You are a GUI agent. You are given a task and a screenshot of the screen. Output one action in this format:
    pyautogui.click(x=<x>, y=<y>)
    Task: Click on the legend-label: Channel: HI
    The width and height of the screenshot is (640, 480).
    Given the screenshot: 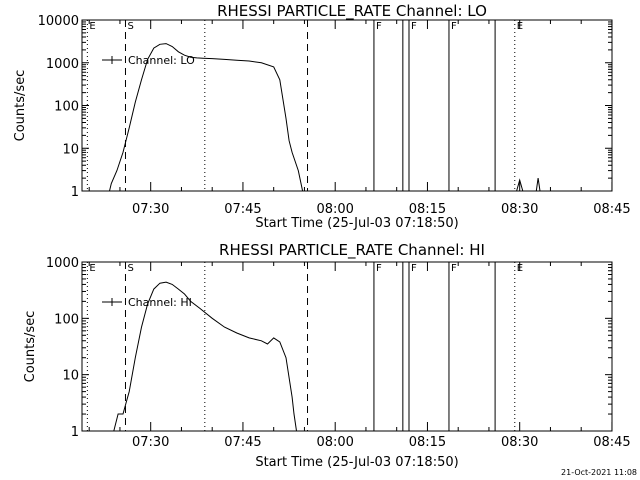 What is the action you would take?
    pyautogui.click(x=160, y=302)
    